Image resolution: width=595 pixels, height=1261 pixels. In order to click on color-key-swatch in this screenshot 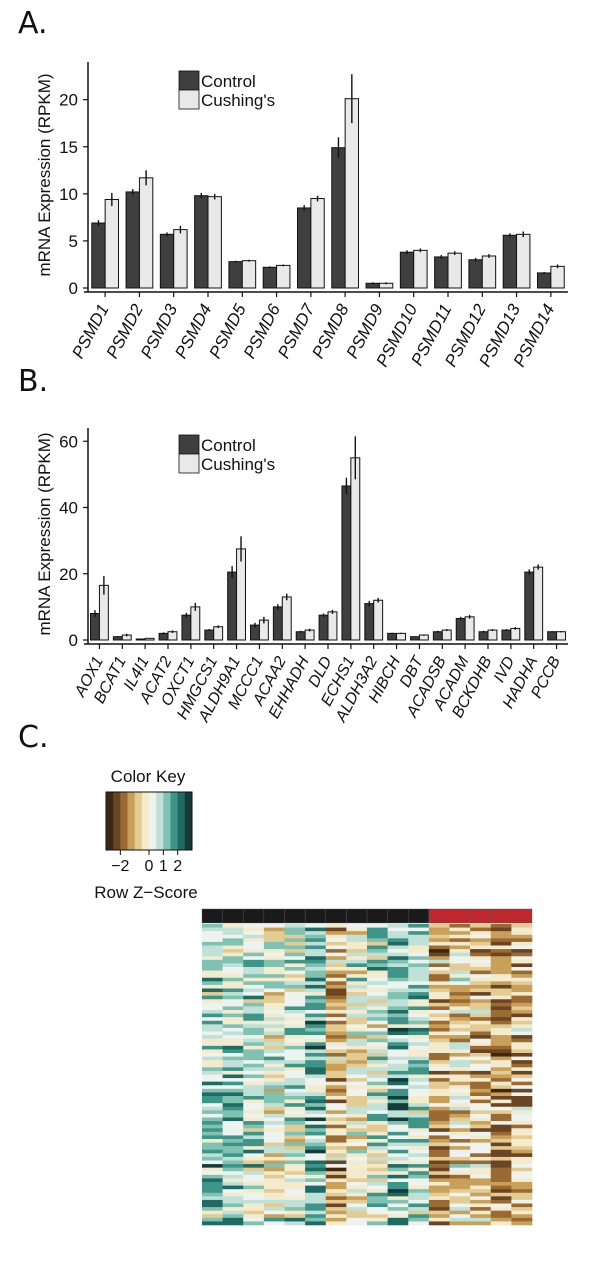, I will do `click(110, 821)`.